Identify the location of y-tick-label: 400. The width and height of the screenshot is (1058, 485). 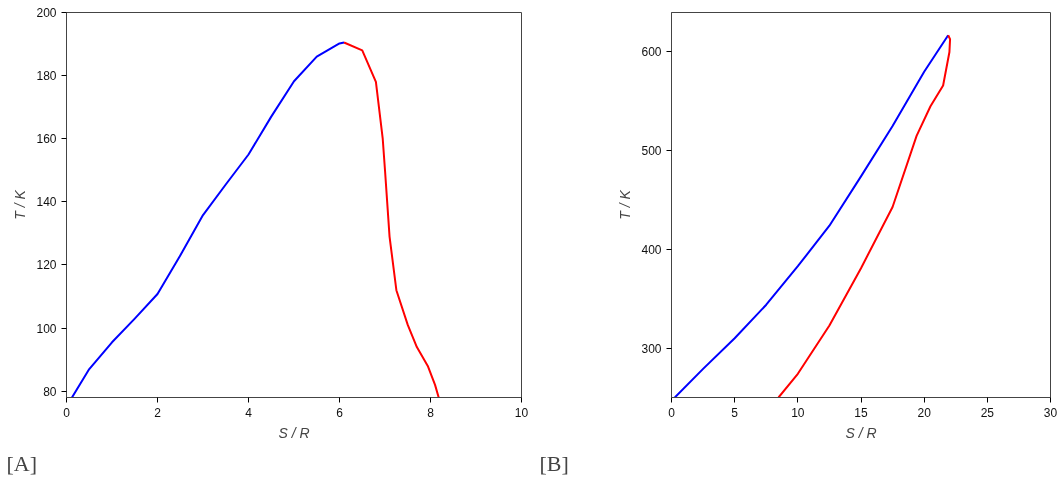
(651, 249).